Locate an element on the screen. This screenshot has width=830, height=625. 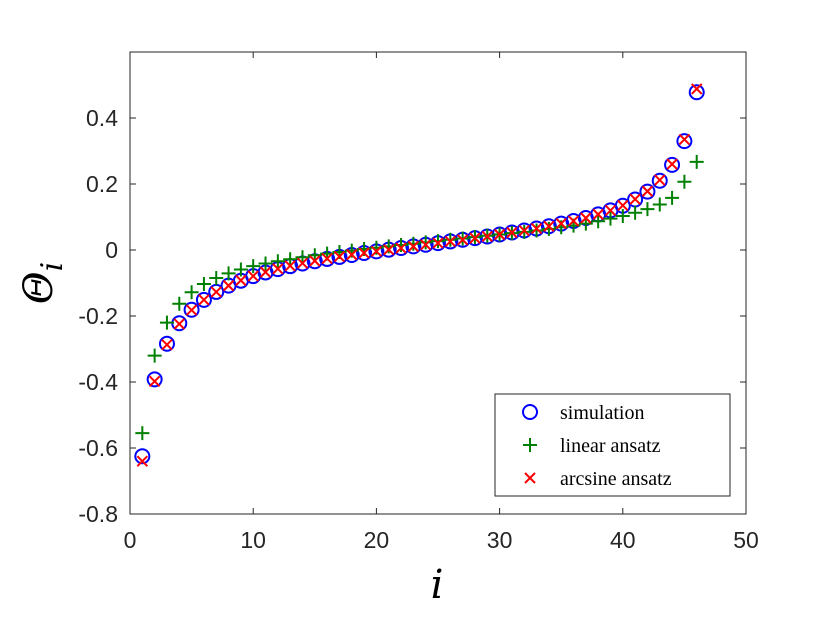
svg-text: Θi is located at coordinates (43, 283).